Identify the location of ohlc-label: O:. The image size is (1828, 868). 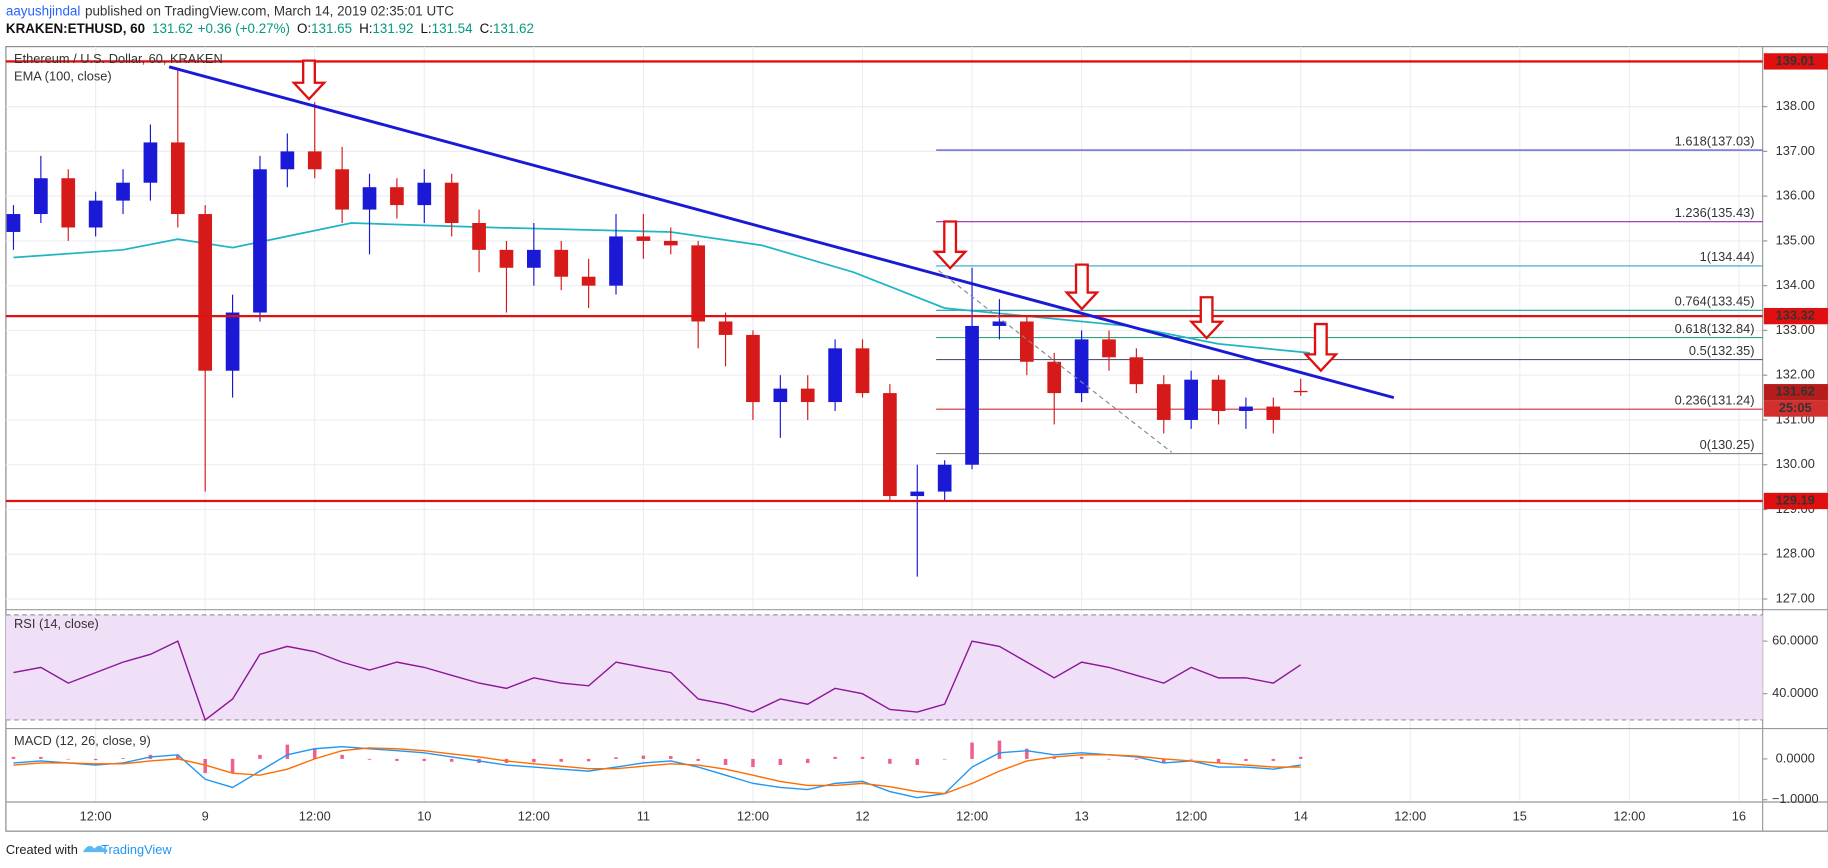
(304, 28).